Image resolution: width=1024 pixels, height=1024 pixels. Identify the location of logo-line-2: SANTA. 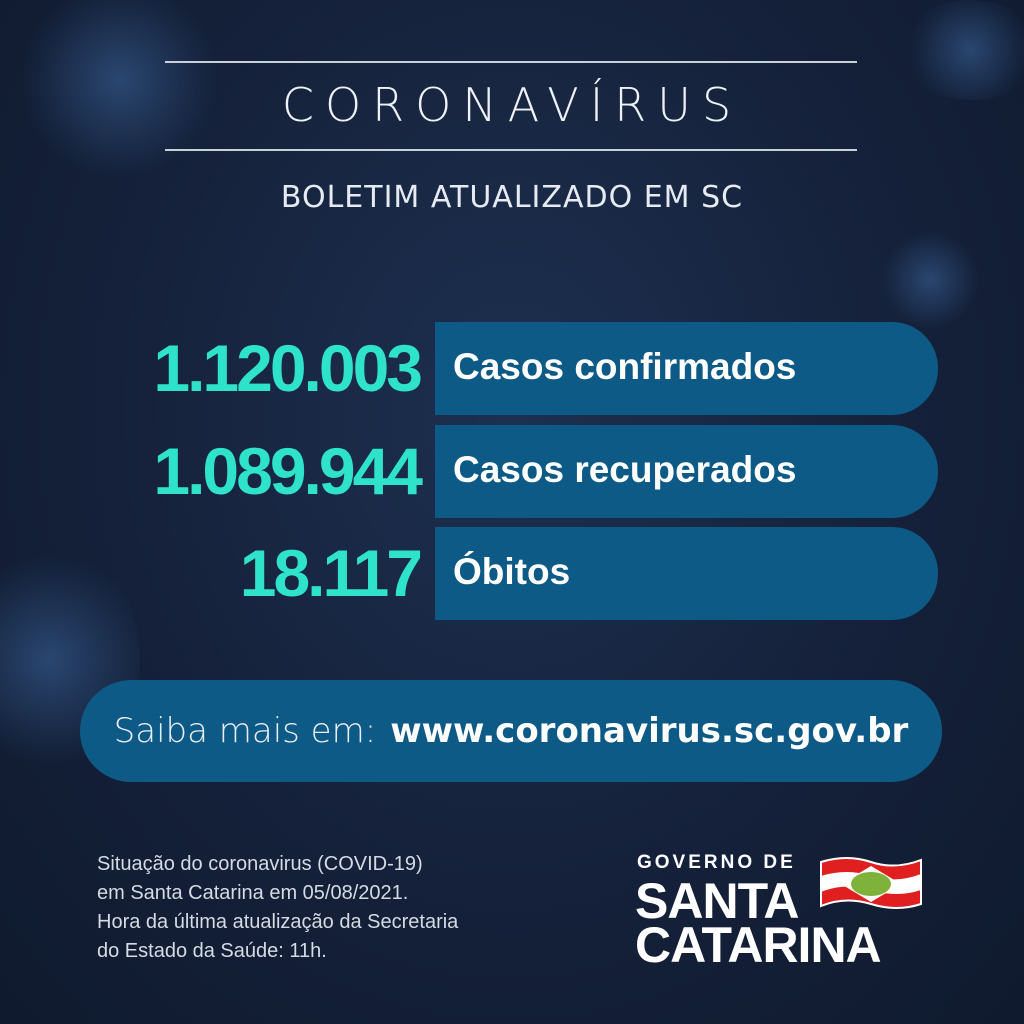
(717, 901).